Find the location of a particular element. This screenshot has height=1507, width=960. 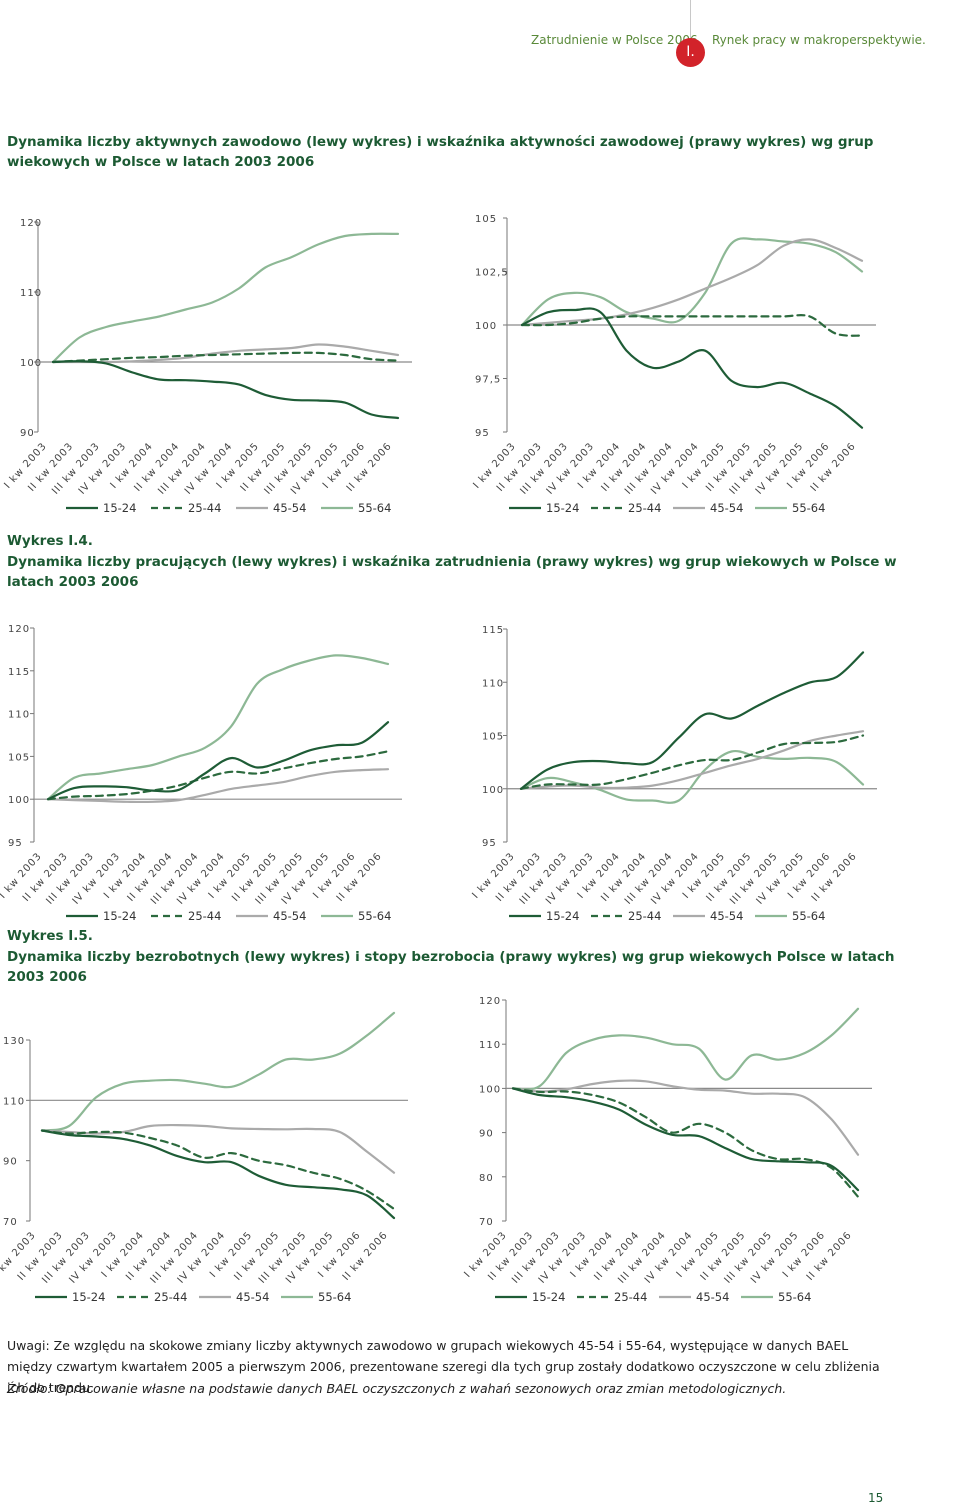

y-tick-label: 102,5 is located at coordinates (492, 273).